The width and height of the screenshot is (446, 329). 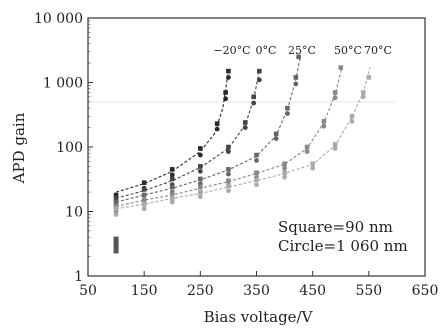 I want to click on y-tick-label: 1 000, so click(x=63, y=84).